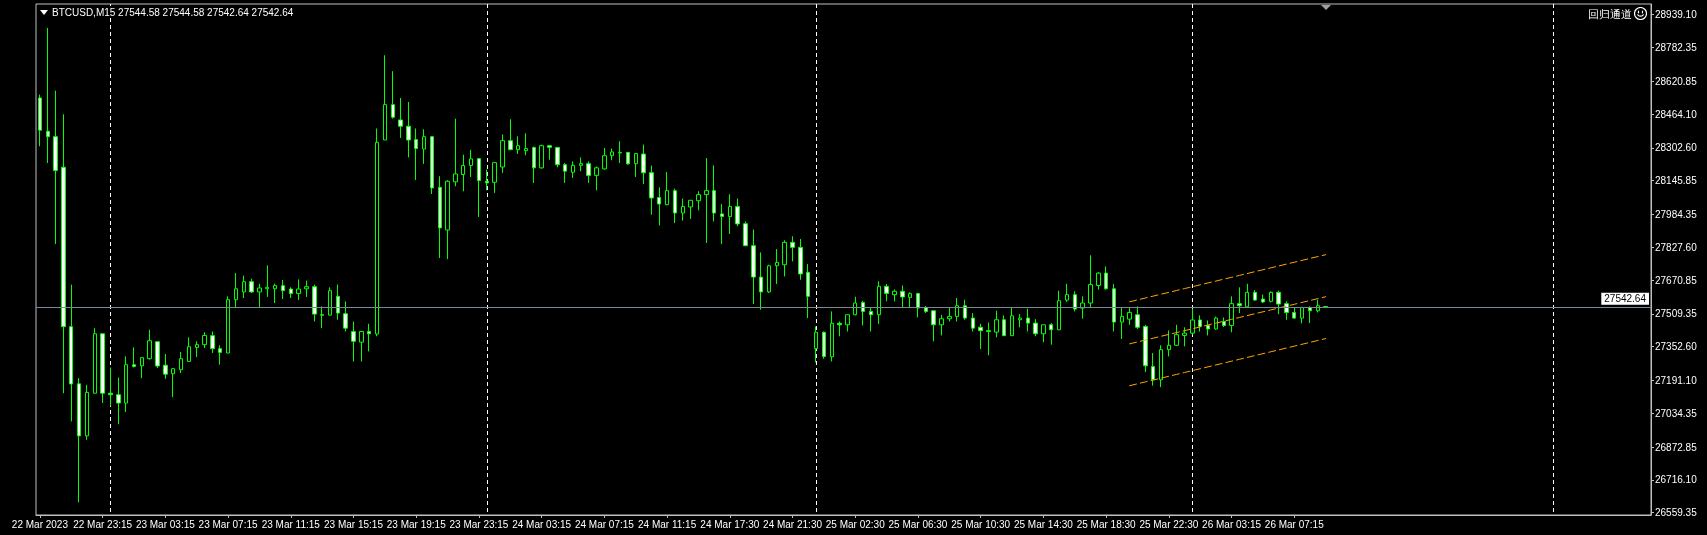 The image size is (1707, 535). What do you see at coordinates (1676, 47) in the screenshot?
I see `y-tick-label: 28782.35` at bounding box center [1676, 47].